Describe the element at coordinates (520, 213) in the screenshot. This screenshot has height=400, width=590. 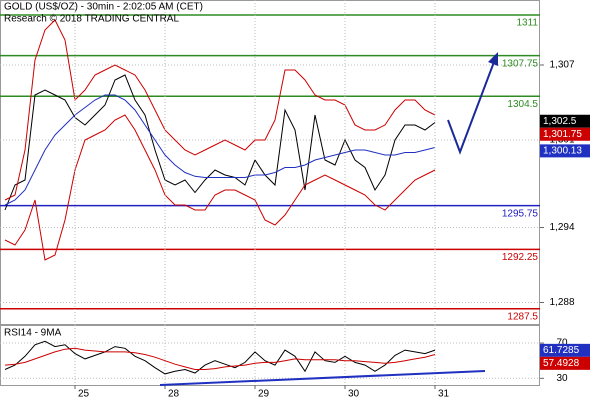
I see `level-label: 1295.75` at that location.